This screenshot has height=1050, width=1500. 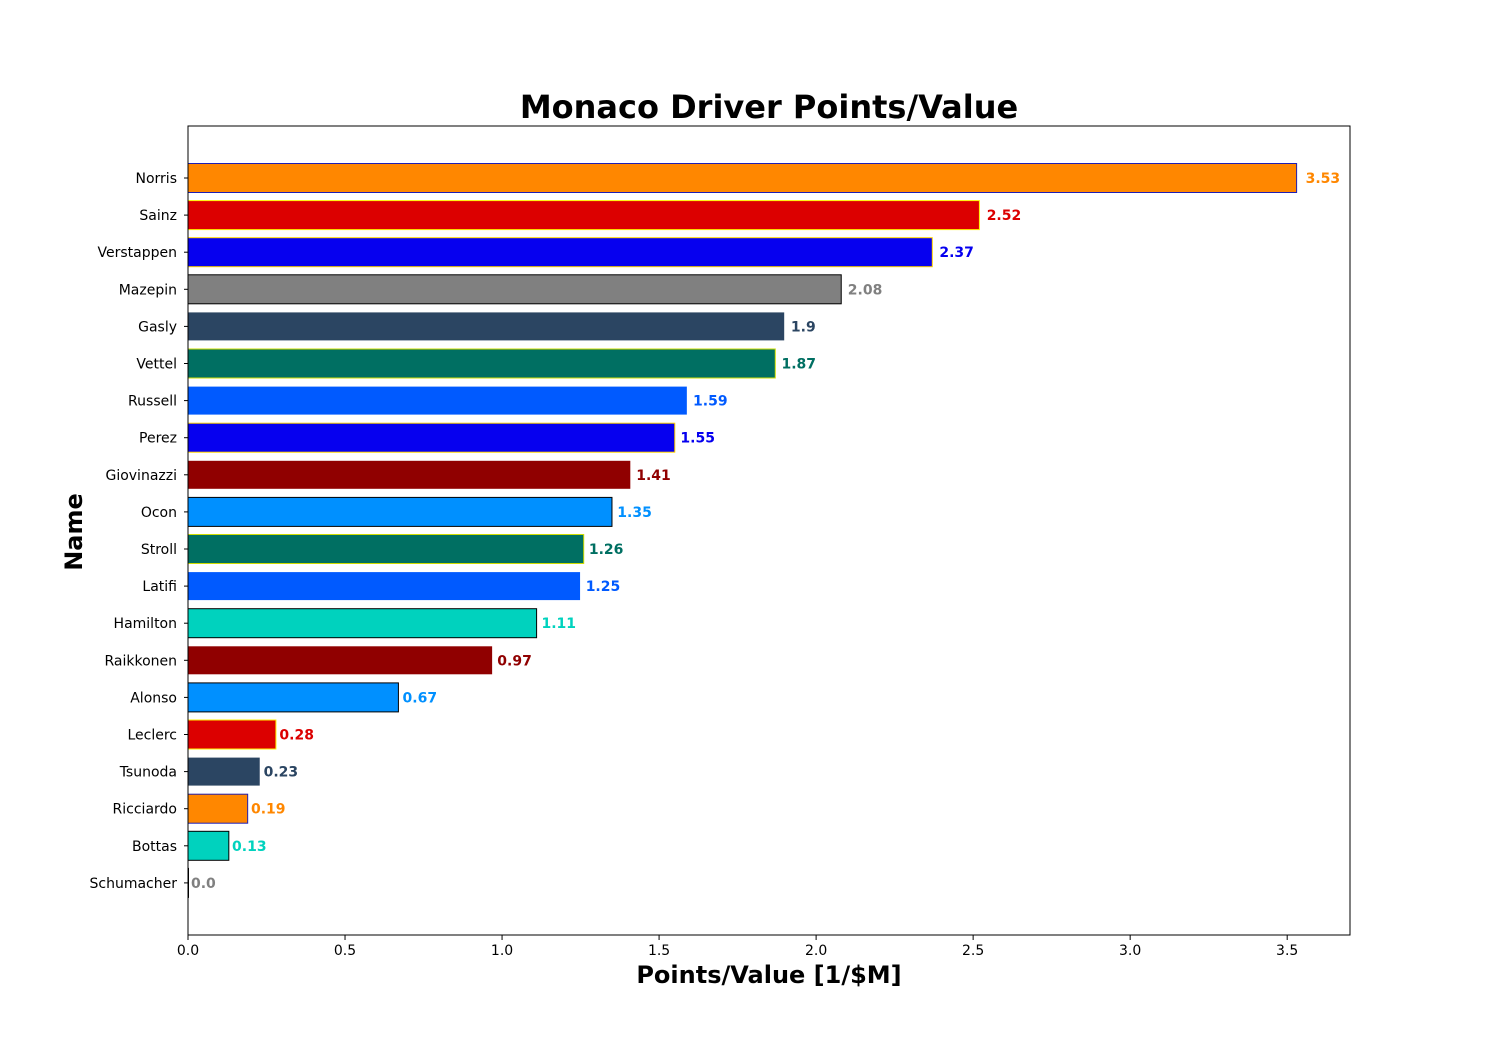 I want to click on y-tick-label: Stroll, so click(x=159, y=550).